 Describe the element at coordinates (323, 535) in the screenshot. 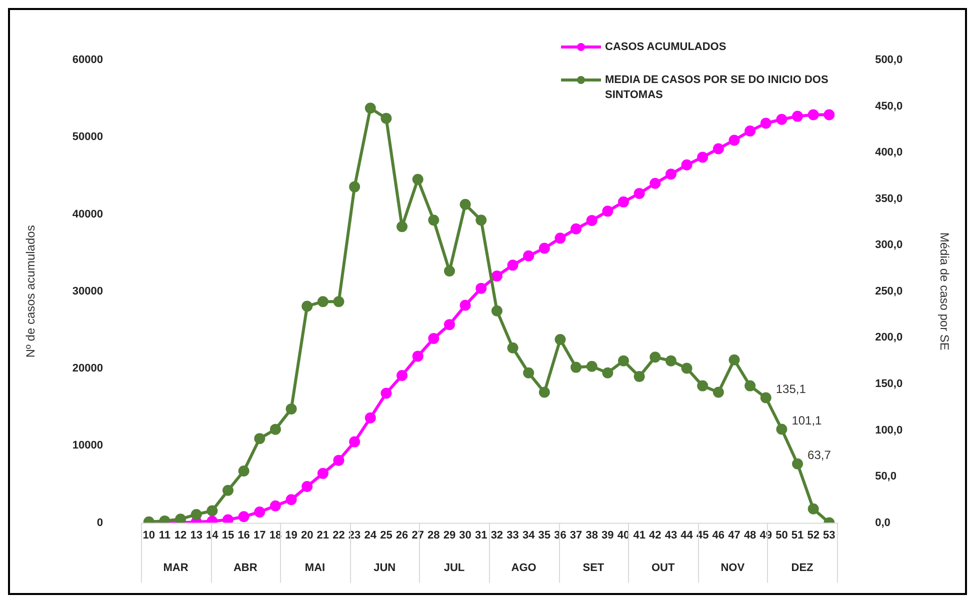

I see `x-tick-label: 21` at that location.